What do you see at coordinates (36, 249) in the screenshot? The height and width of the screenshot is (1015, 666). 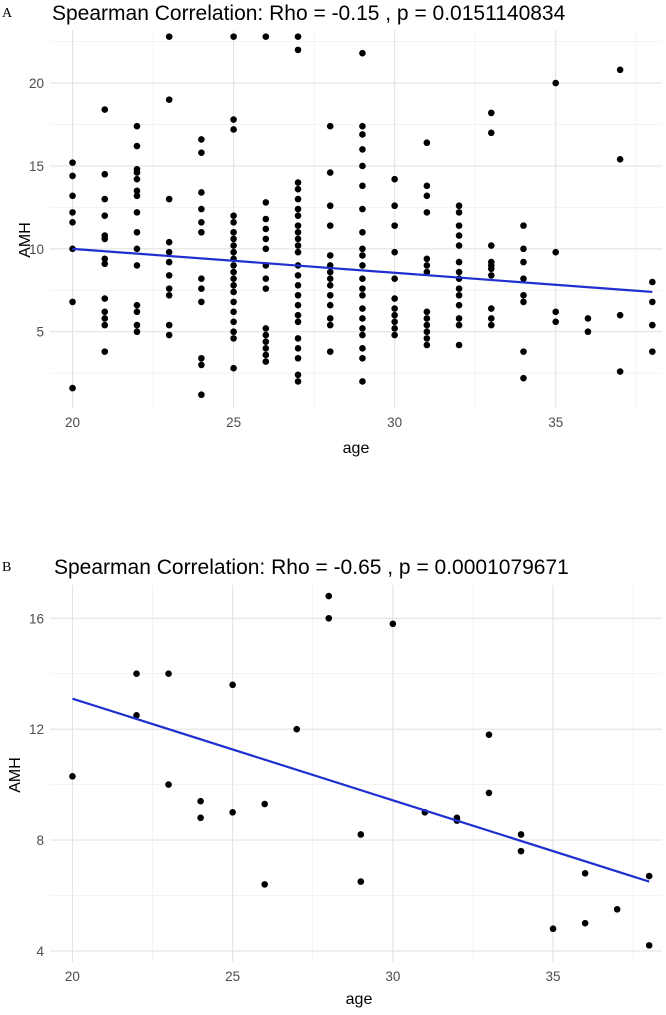 I see `panel-a-y-tick-label: 10` at bounding box center [36, 249].